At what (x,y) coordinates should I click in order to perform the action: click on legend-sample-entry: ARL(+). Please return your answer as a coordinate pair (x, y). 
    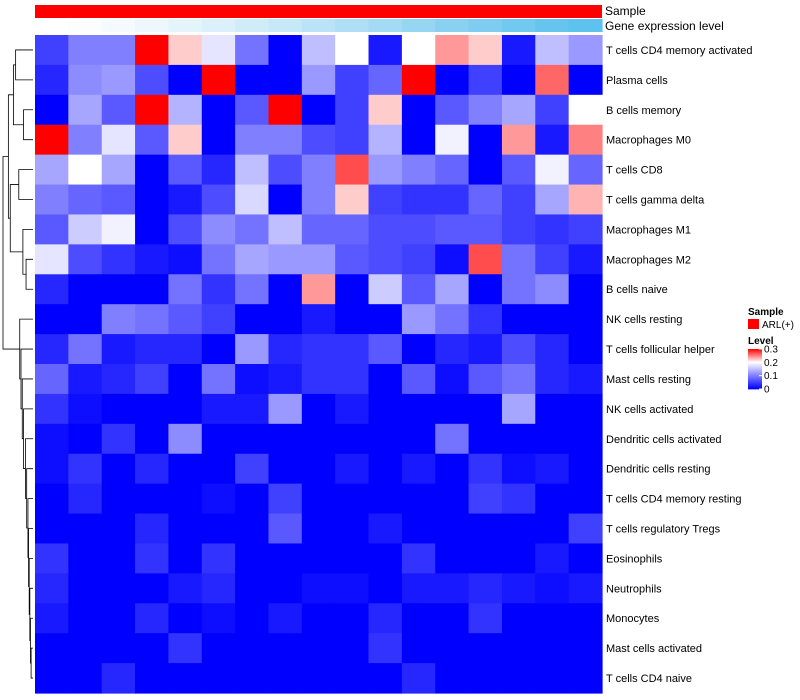
    Looking at the image, I should click on (778, 325).